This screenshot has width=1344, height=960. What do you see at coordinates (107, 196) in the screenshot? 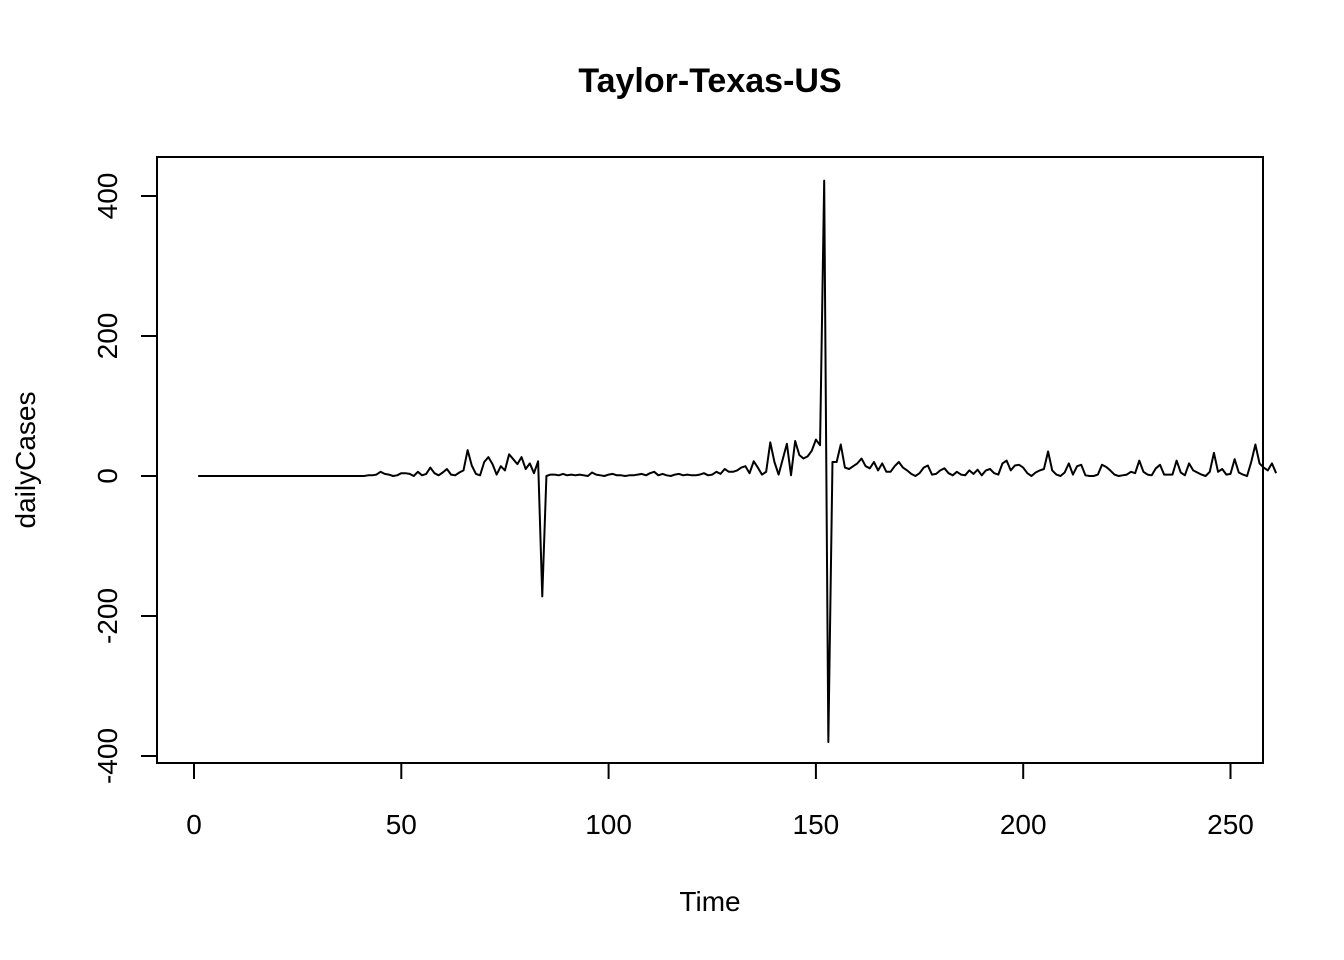
I see `y-tick-label: 400` at bounding box center [107, 196].